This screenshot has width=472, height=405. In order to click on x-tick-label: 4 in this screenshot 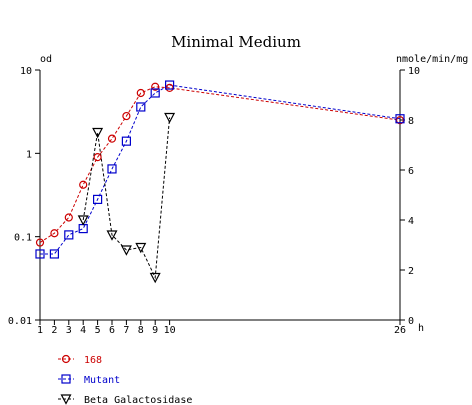, I will do `click(83, 330)`.